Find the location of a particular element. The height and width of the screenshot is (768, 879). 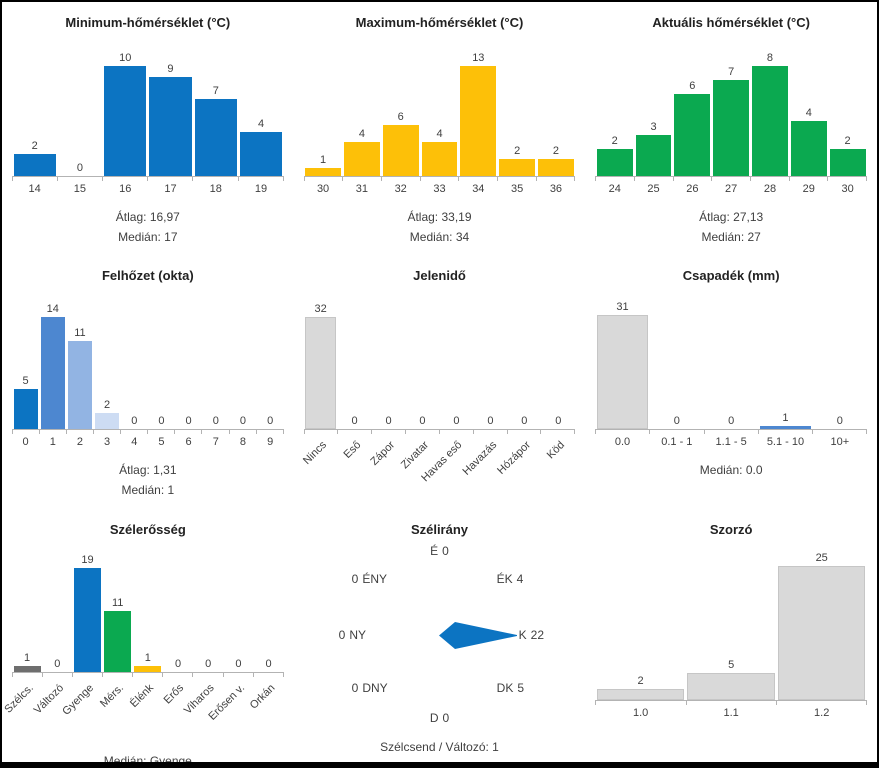

chart-stats: Medián: 0.0 is located at coordinates (731, 470).